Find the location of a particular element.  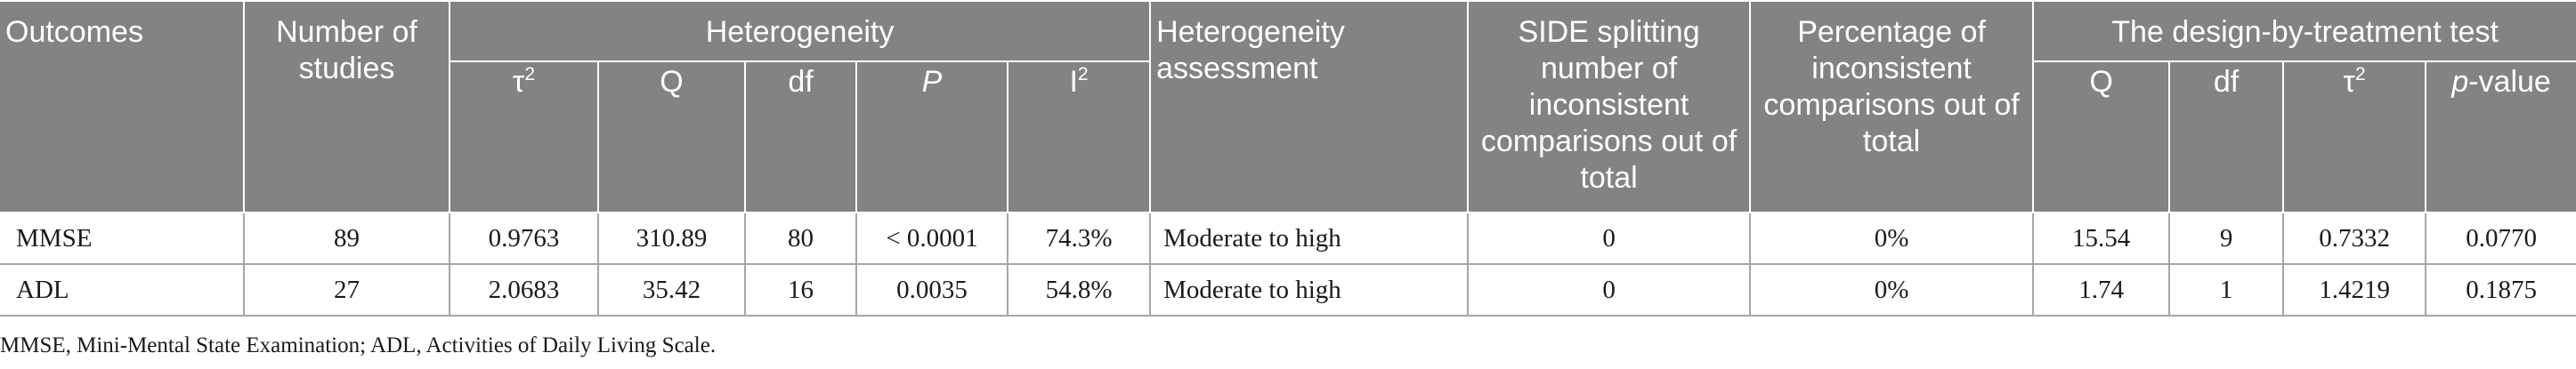

cell-df: 16 is located at coordinates (800, 290).